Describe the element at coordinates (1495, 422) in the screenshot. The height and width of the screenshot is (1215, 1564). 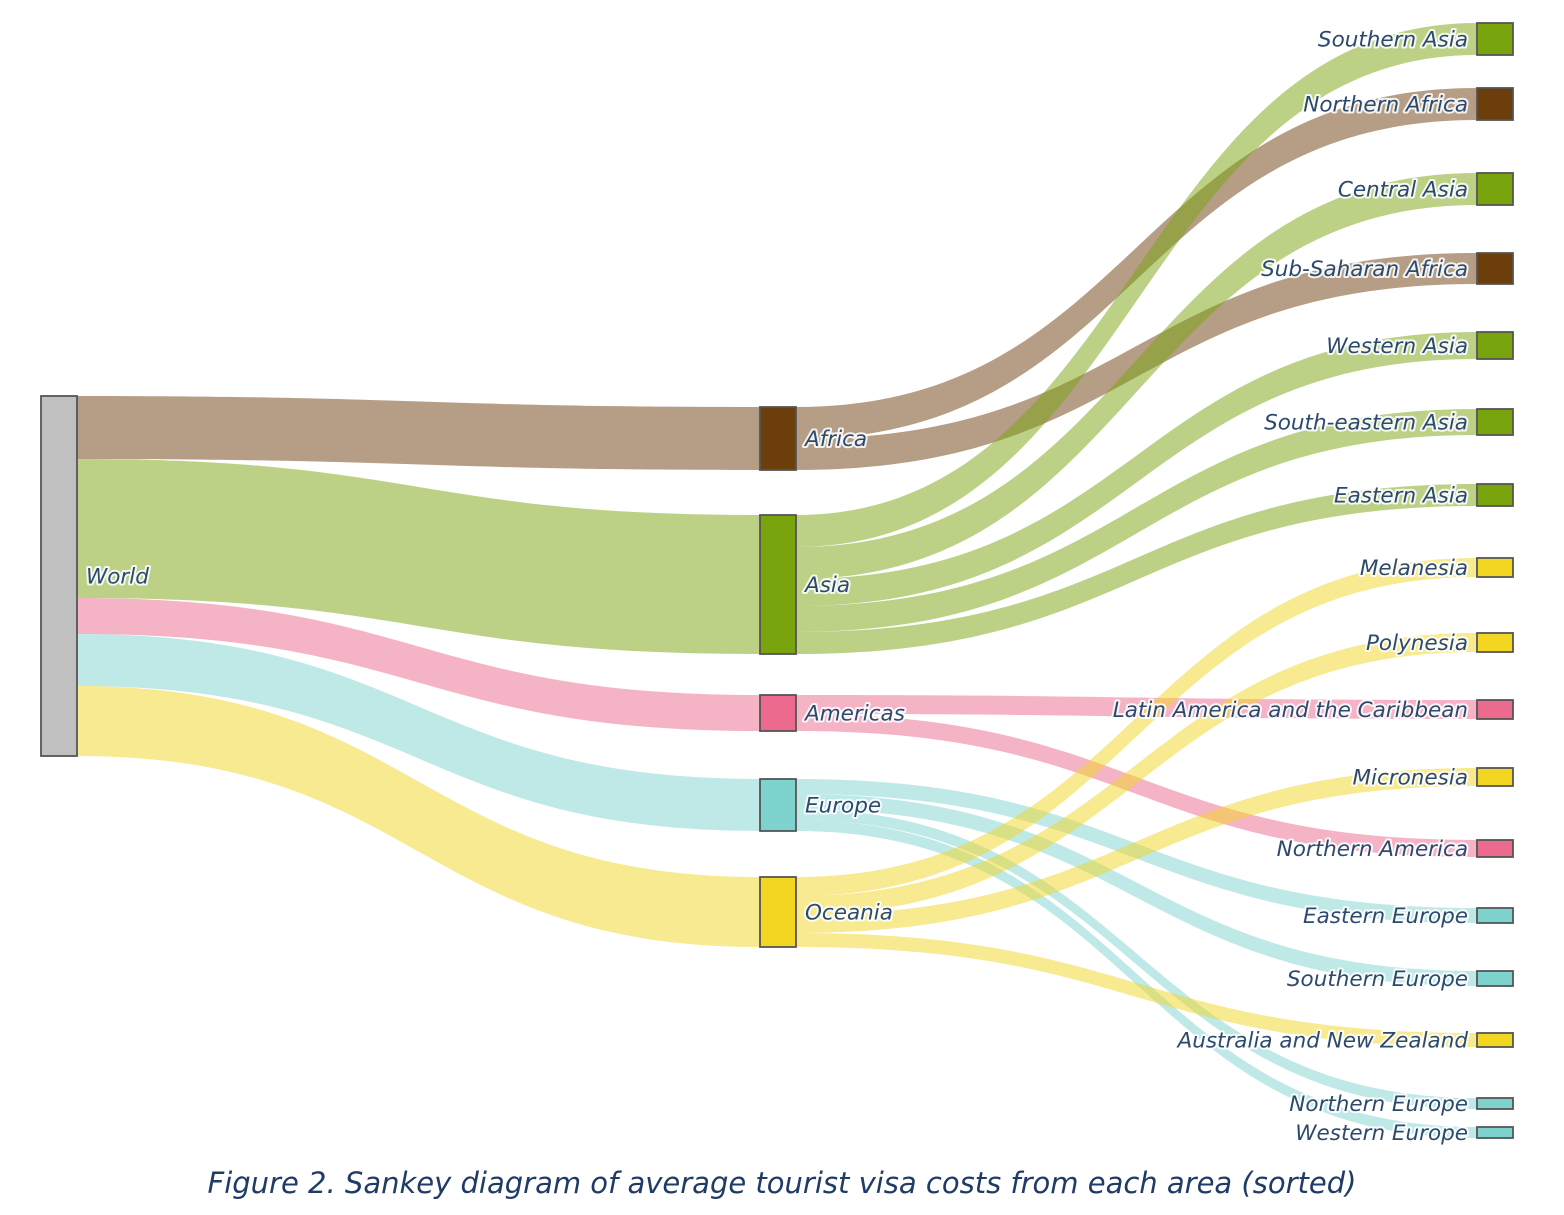
I see `sankey-node-south-eastern-asia` at that location.